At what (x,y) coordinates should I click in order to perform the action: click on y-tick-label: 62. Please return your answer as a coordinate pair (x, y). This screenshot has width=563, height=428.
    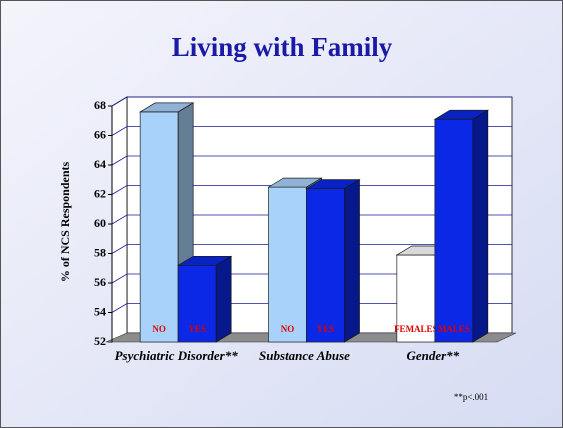
    Looking at the image, I should click on (100, 193).